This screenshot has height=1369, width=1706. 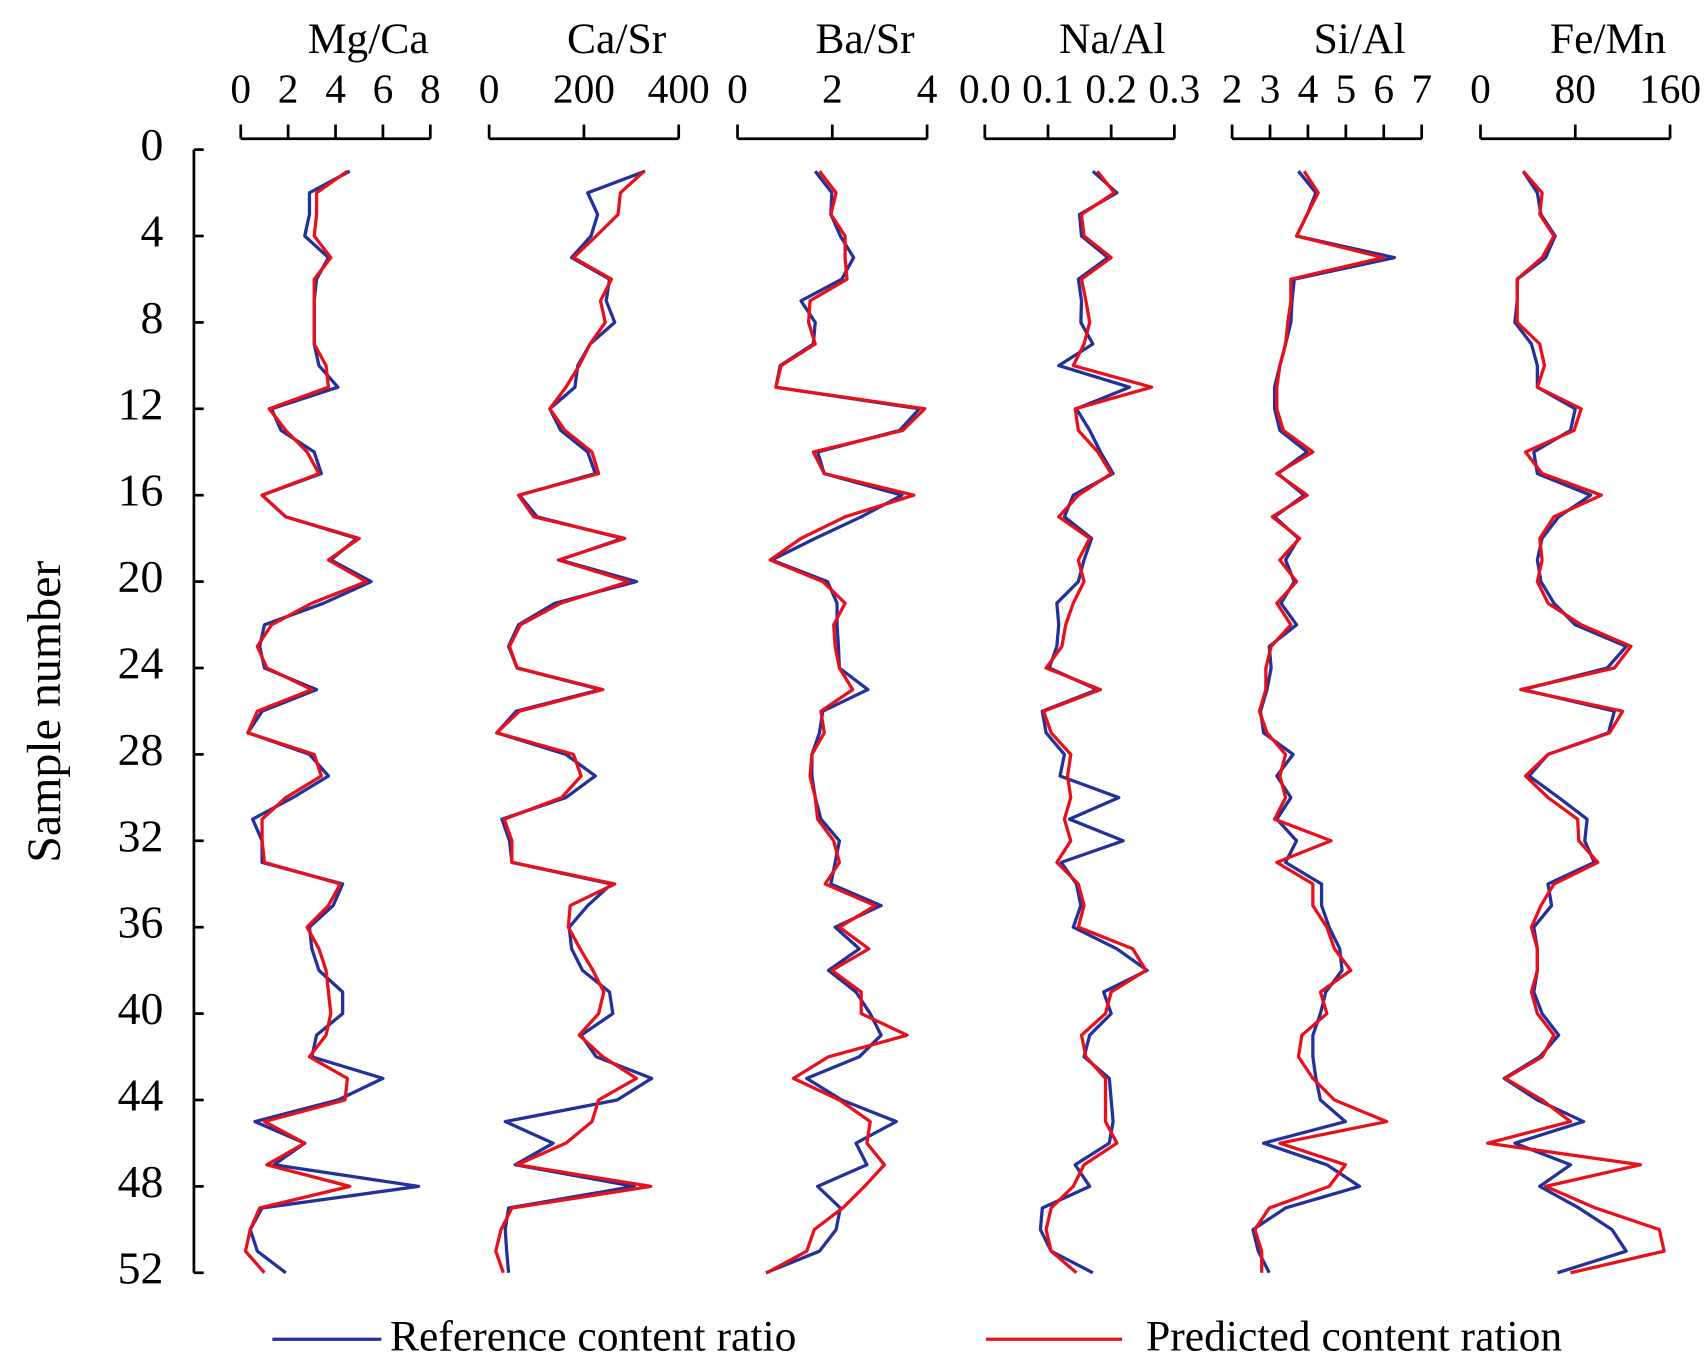 I want to click on y-tick-label: 44, so click(x=141, y=1094).